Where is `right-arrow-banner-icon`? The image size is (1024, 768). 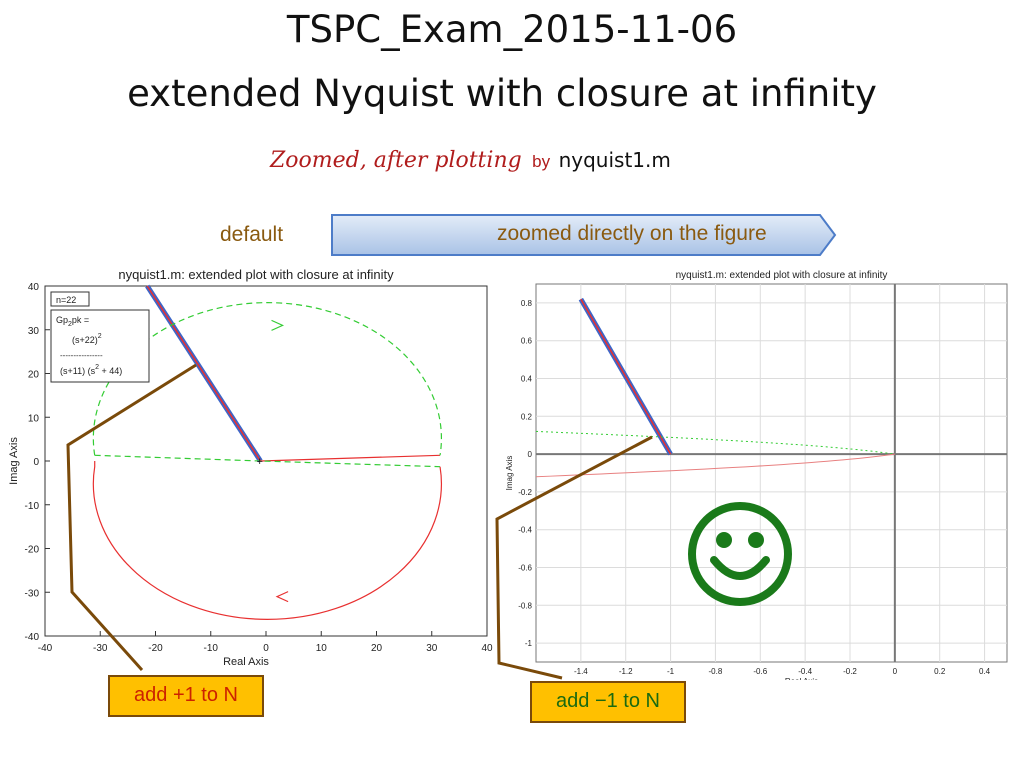 right-arrow-banner-icon is located at coordinates (584, 235).